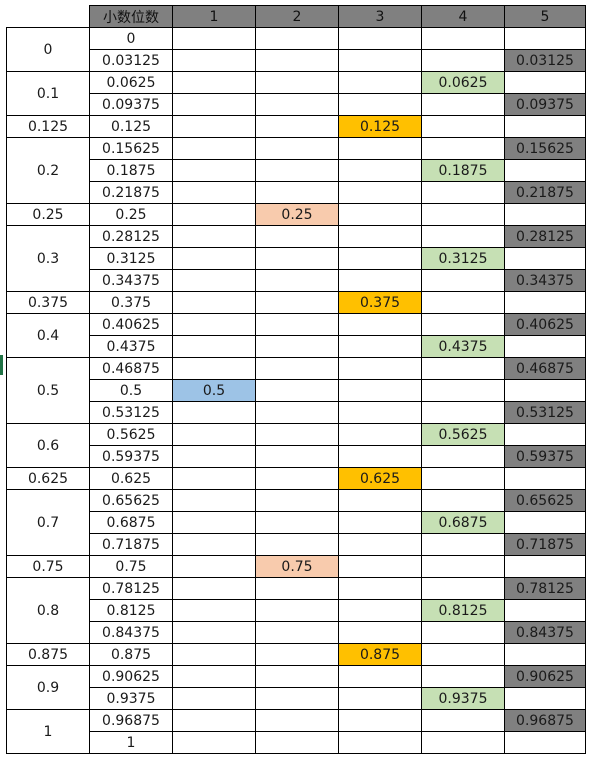 The width and height of the screenshot is (593, 762). Describe the element at coordinates (48, 93) in the screenshot. I see `group-label-cell: 0.1` at that location.